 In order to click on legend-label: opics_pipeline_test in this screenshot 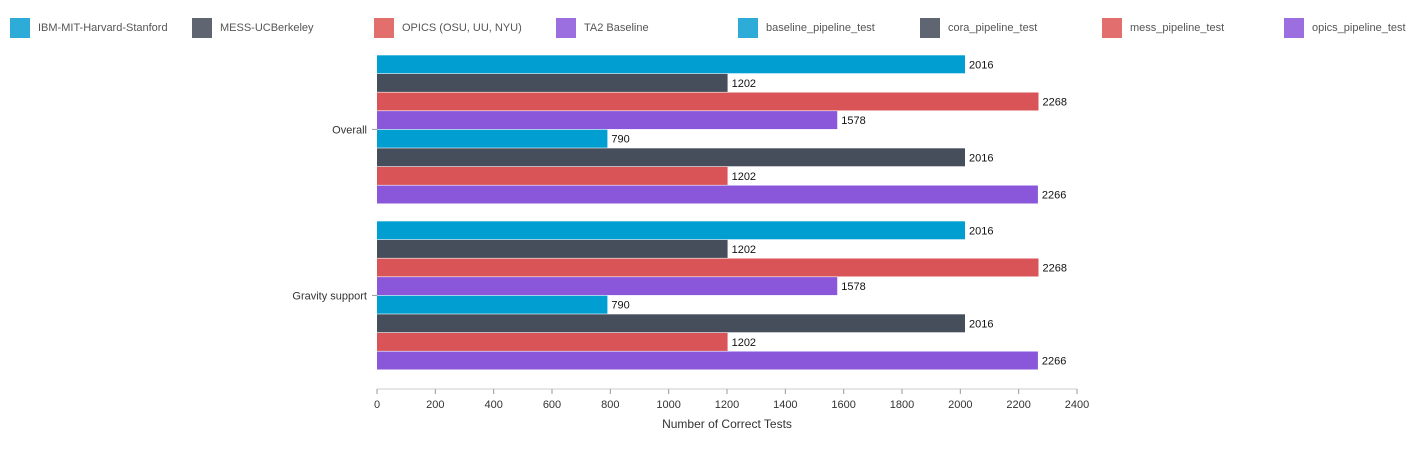, I will do `click(1359, 27)`.